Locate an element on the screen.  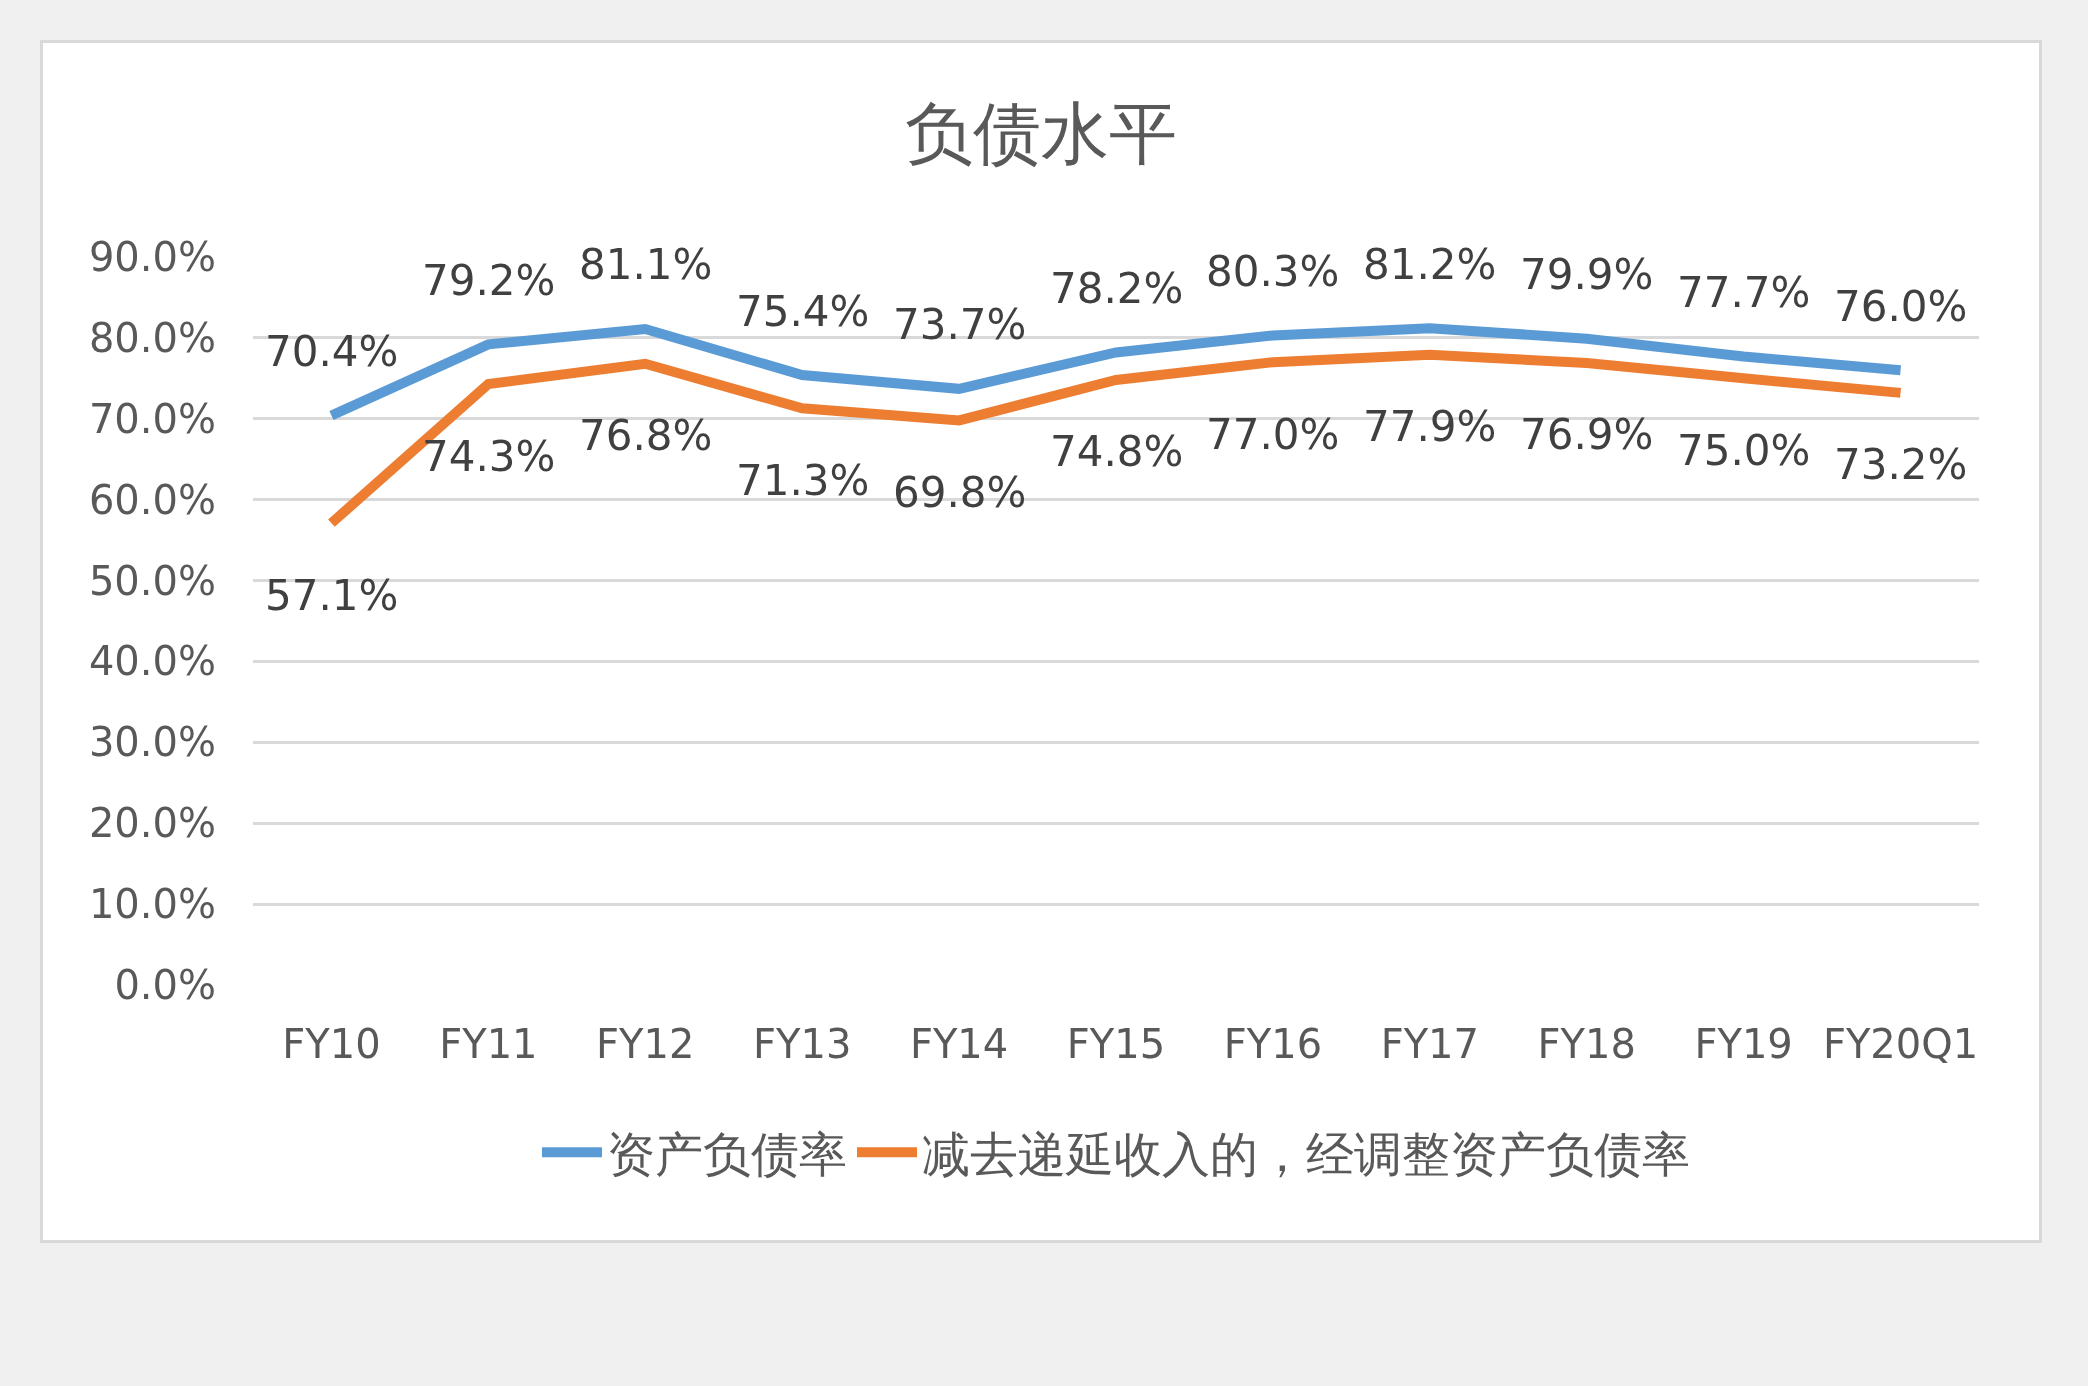
y-tick-label: 10.0% is located at coordinates (152, 904).